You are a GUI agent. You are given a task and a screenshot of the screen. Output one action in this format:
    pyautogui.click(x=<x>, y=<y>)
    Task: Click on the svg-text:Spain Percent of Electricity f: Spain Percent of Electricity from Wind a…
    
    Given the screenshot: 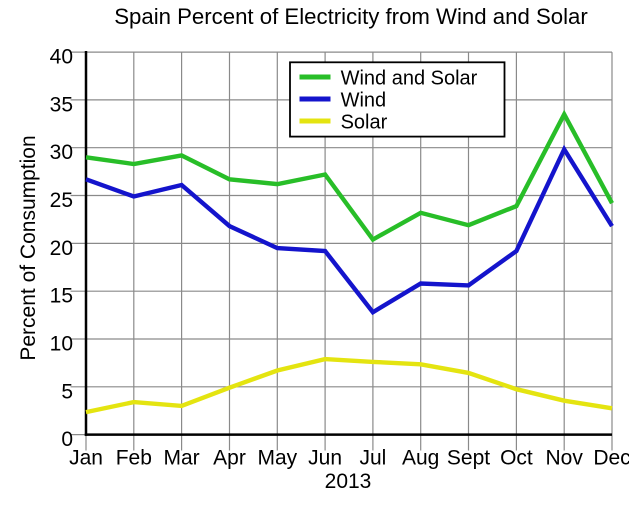 What is the action you would take?
    pyautogui.click(x=351, y=16)
    